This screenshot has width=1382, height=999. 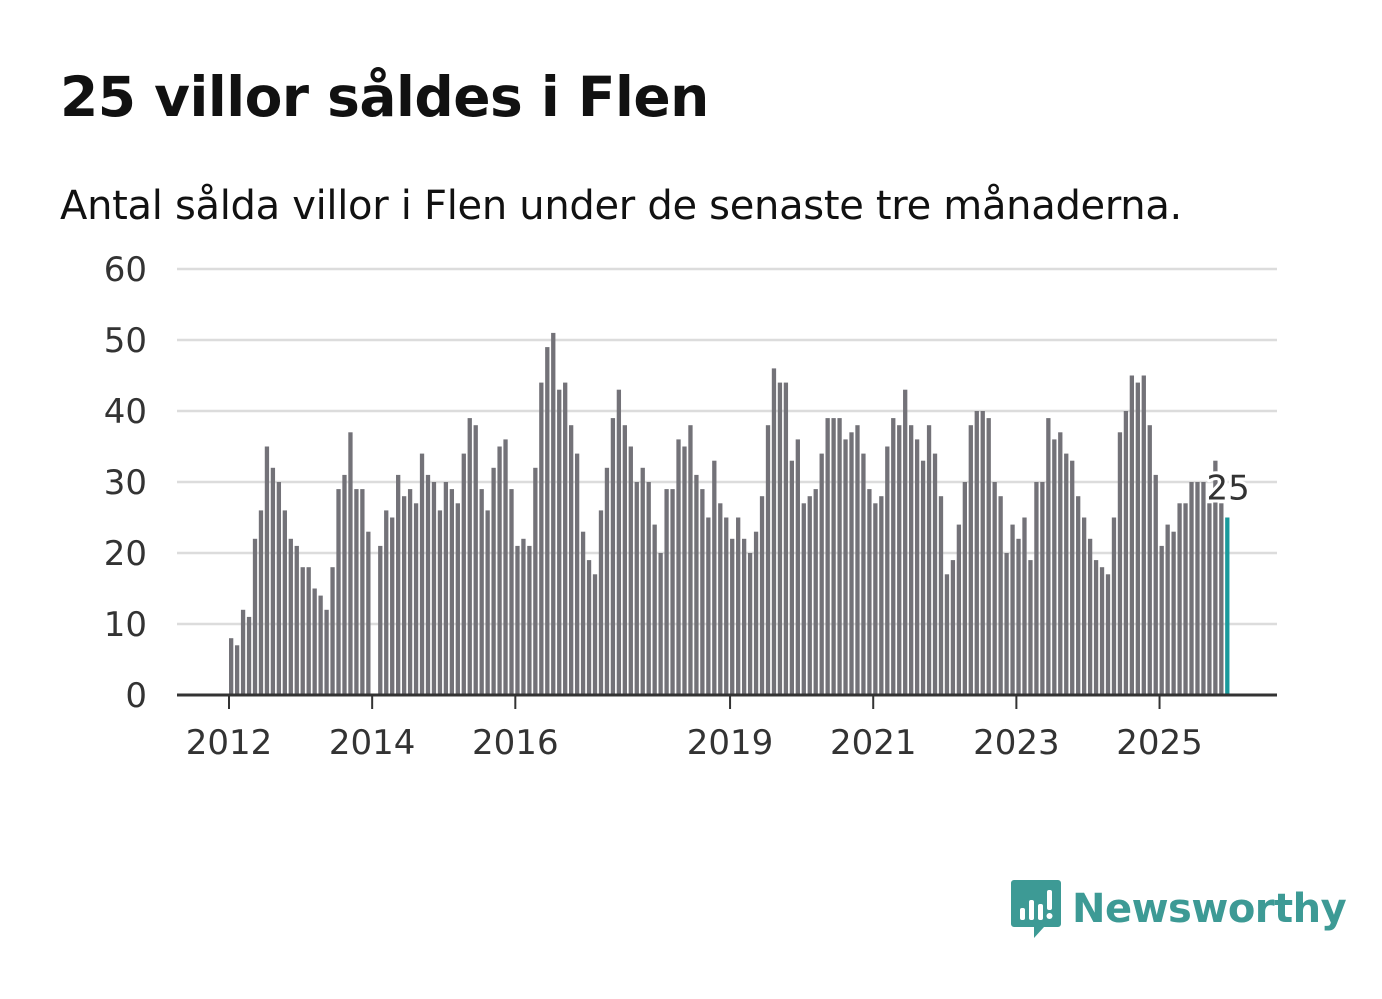 What do you see at coordinates (730, 743) in the screenshot?
I see `x-tick-label: 2019` at bounding box center [730, 743].